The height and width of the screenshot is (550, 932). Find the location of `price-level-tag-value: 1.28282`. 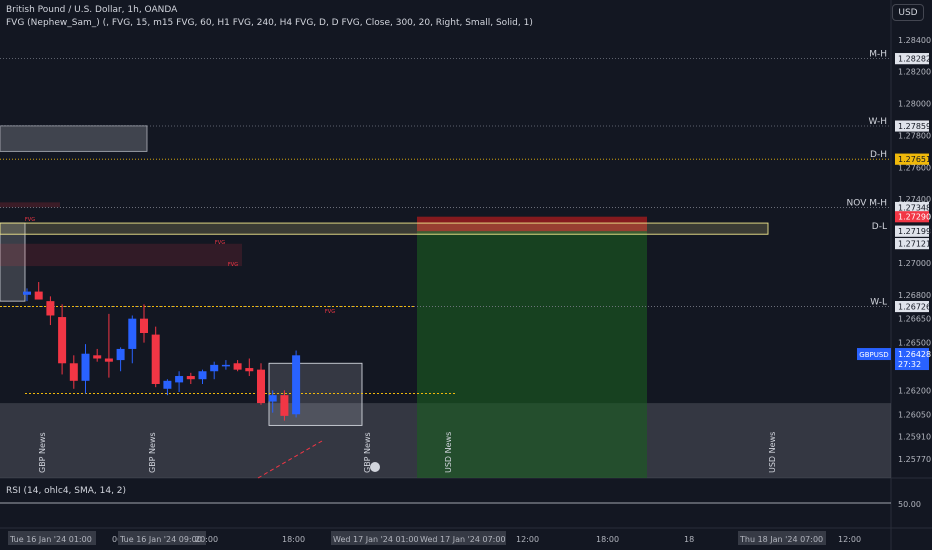

price-level-tag-value: 1.28282 is located at coordinates (914, 59).